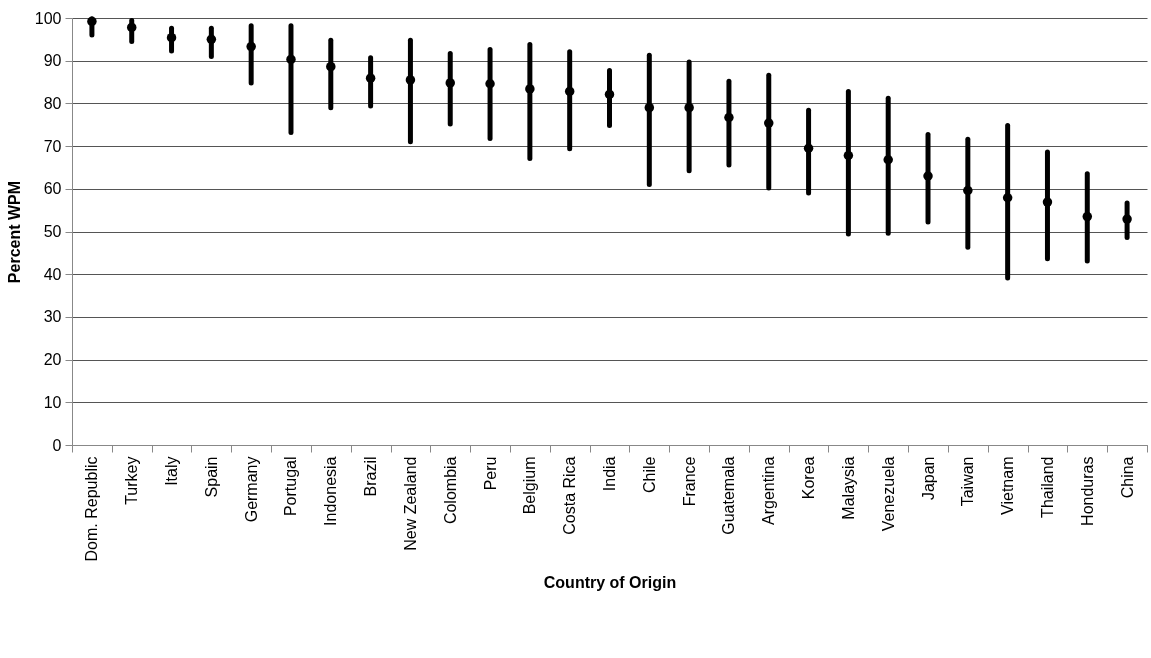 The width and height of the screenshot is (1151, 658). I want to click on y-tick-label: 60, so click(52, 189).